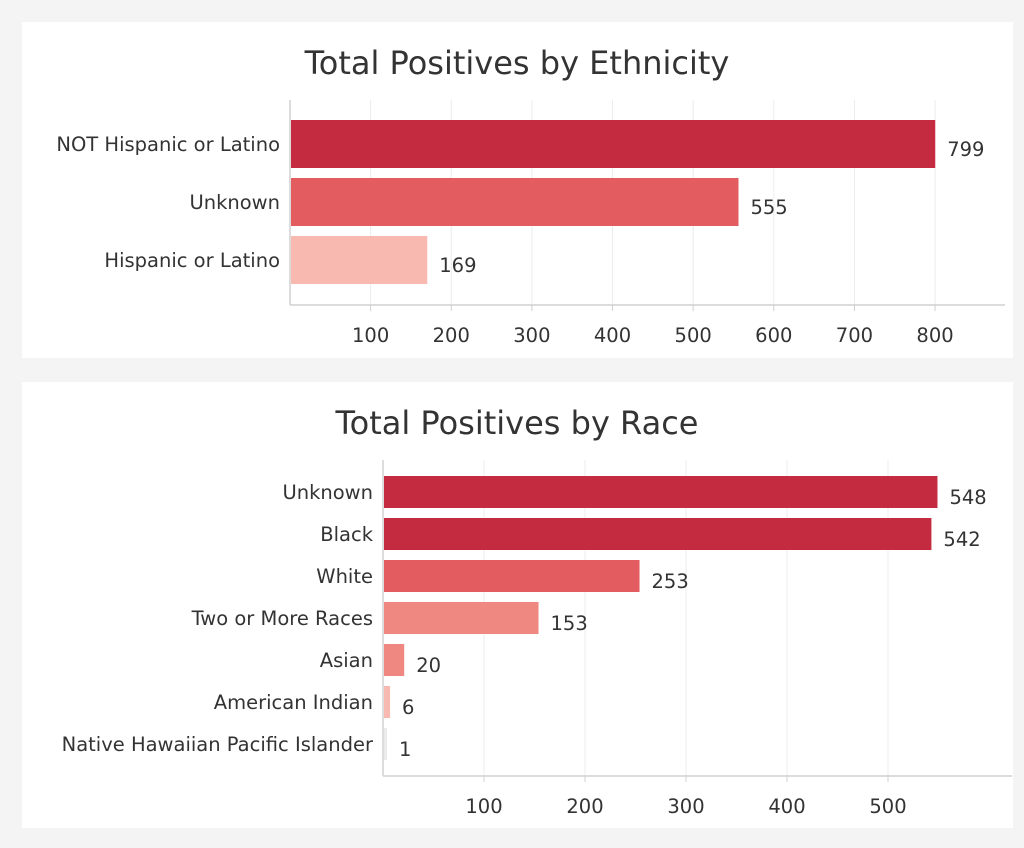 The width and height of the screenshot is (1024, 848). I want to click on x-tick-label: 800, so click(934, 335).